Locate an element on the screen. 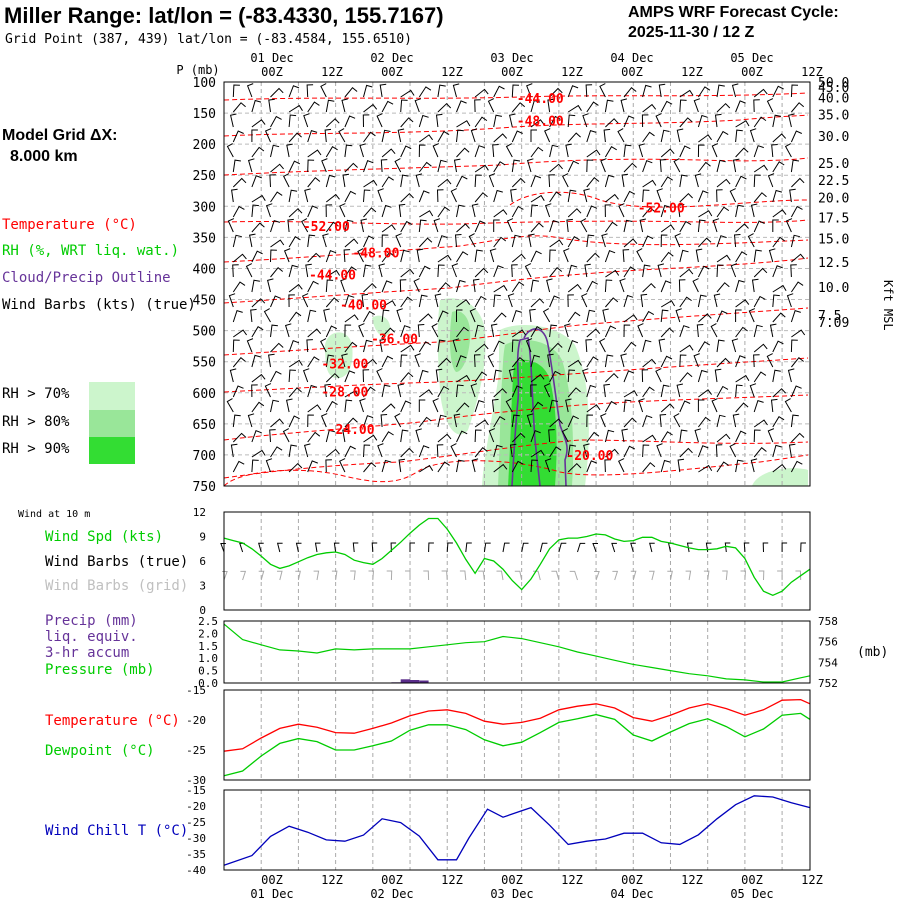 The width and height of the screenshot is (900, 900). precip-pressure-panel: 0.00.51.01.52.02.5 752 754 756 758 (mb) is located at coordinates (543, 652).